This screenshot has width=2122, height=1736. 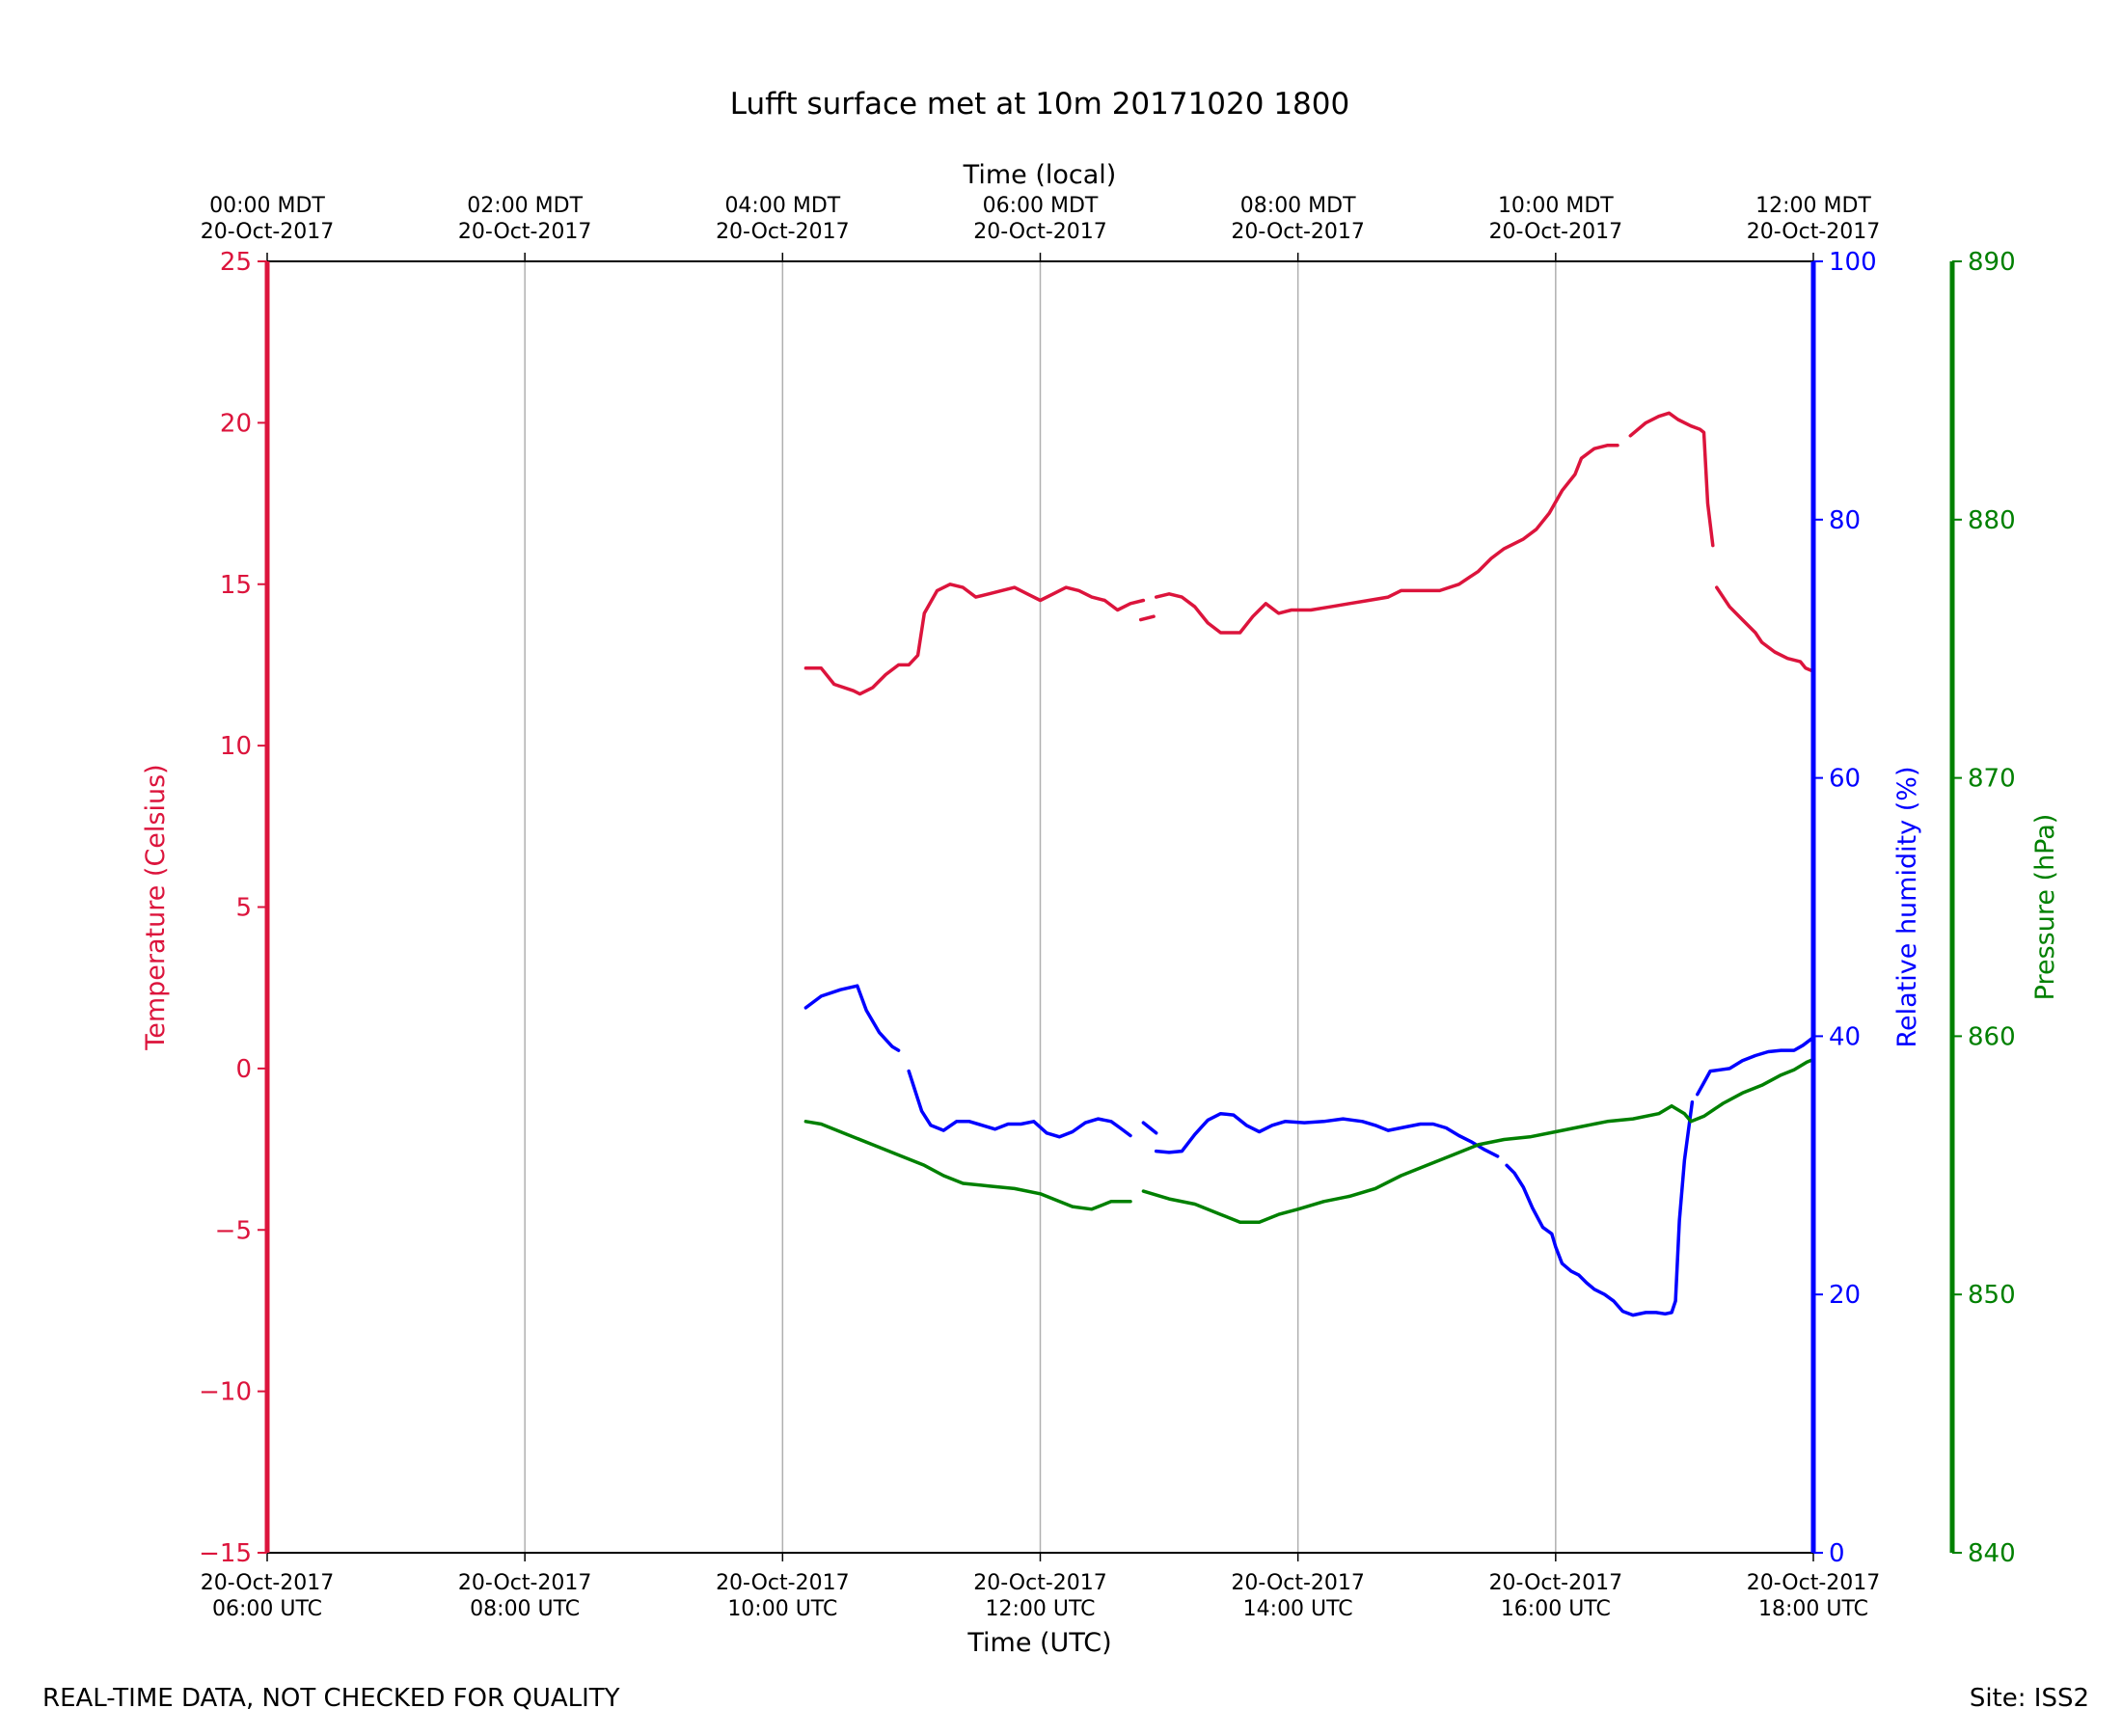 What do you see at coordinates (267, 1609) in the screenshot?
I see `x-tick-label-time: 06:00 UTC` at bounding box center [267, 1609].